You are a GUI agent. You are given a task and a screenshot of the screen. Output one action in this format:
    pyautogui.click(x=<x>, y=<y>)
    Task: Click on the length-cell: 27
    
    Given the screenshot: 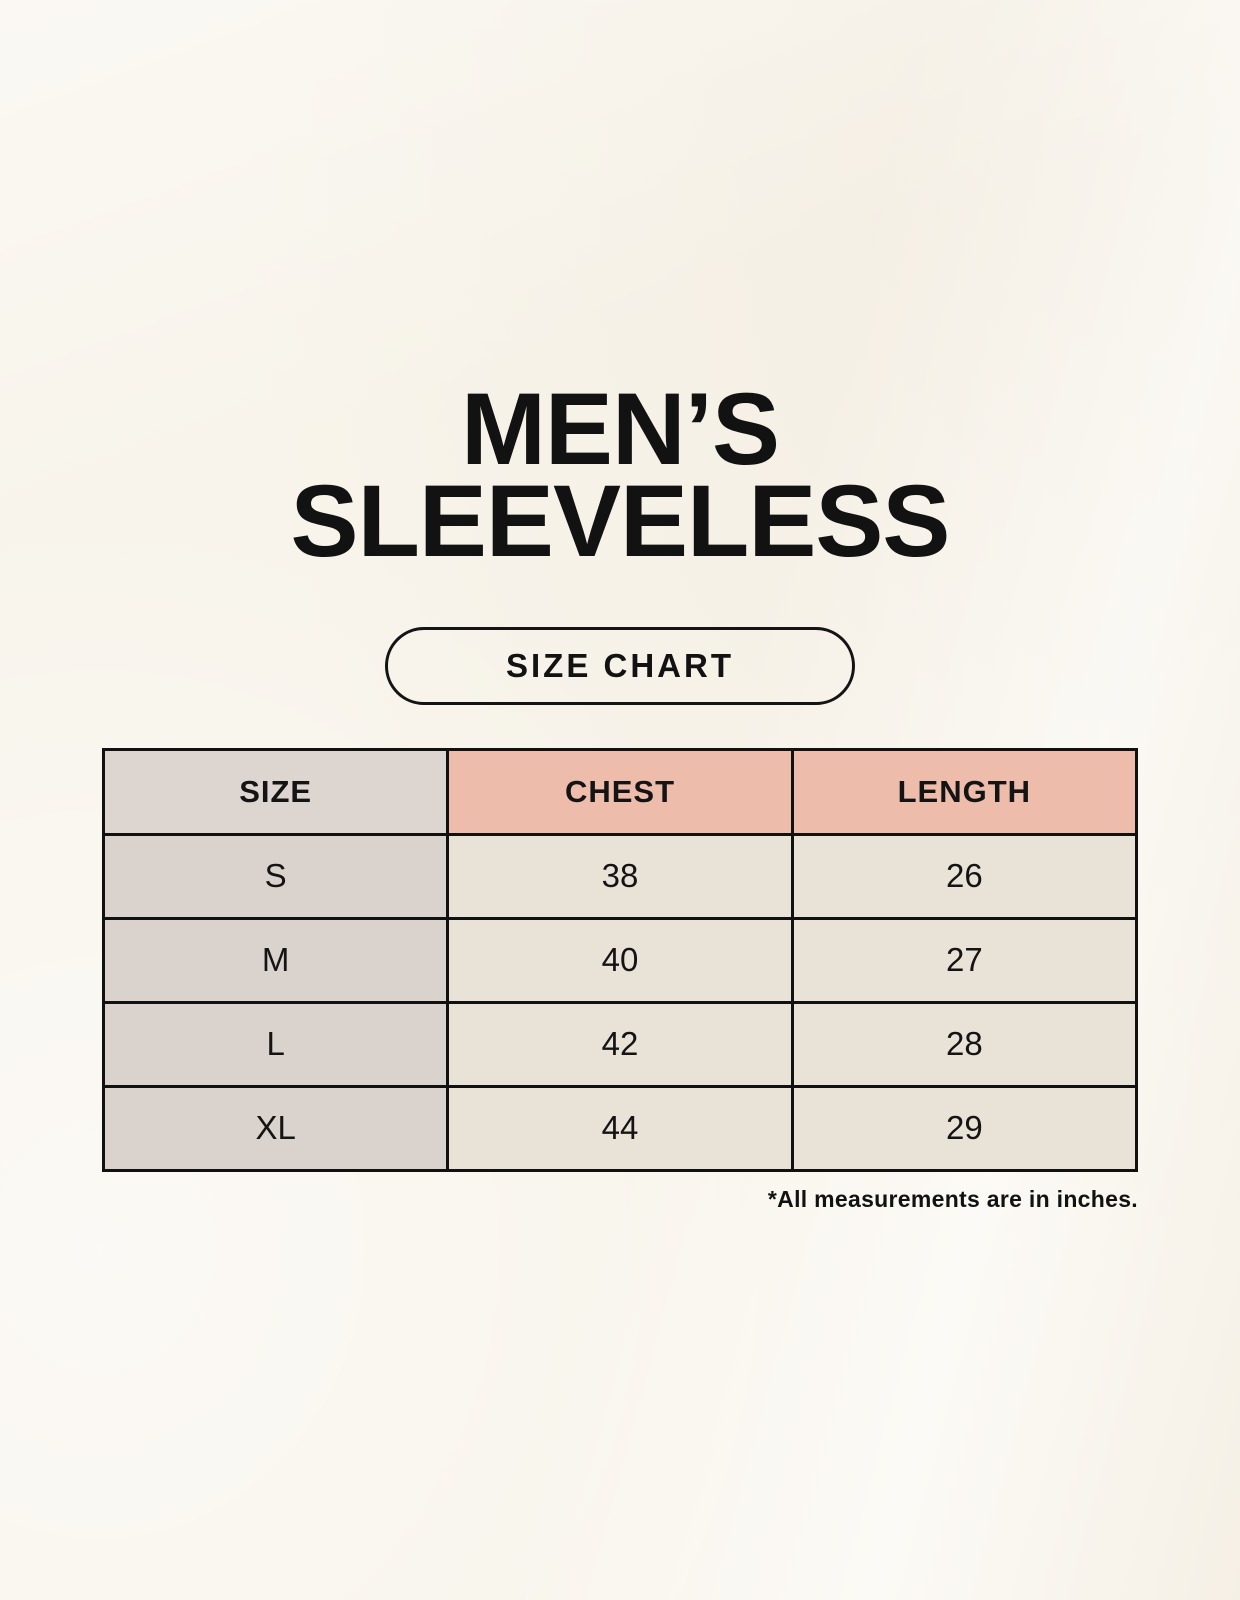 What is the action you would take?
    pyautogui.click(x=964, y=960)
    